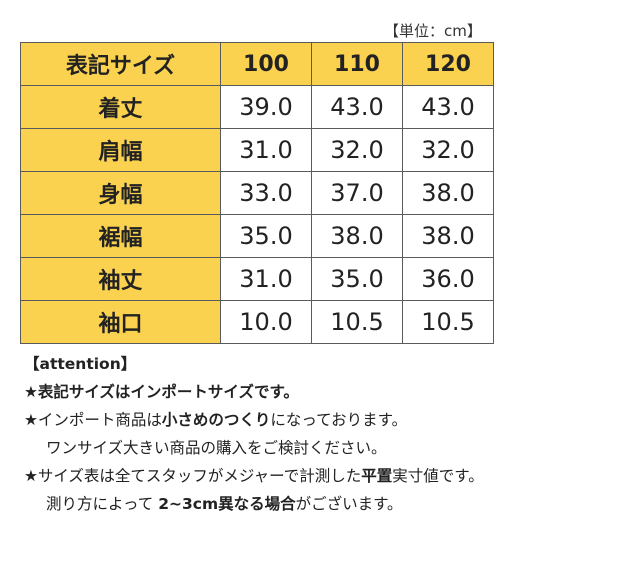  I want to click on table-cell: 37.0, so click(357, 193).